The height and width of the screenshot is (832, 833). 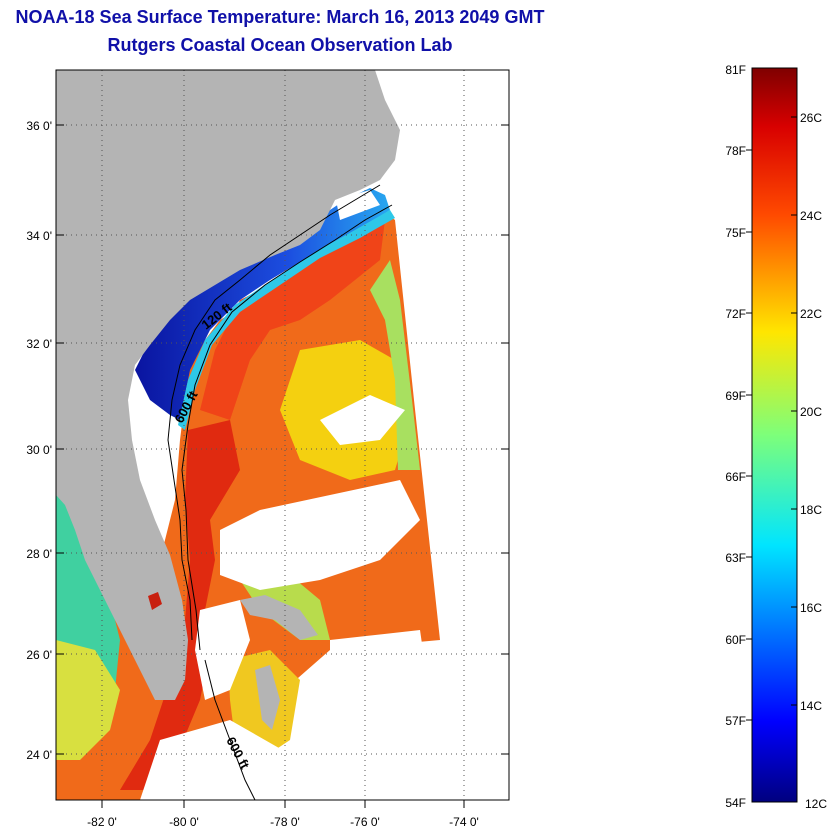 I want to click on lon-label: -80 0', so click(x=184, y=822).